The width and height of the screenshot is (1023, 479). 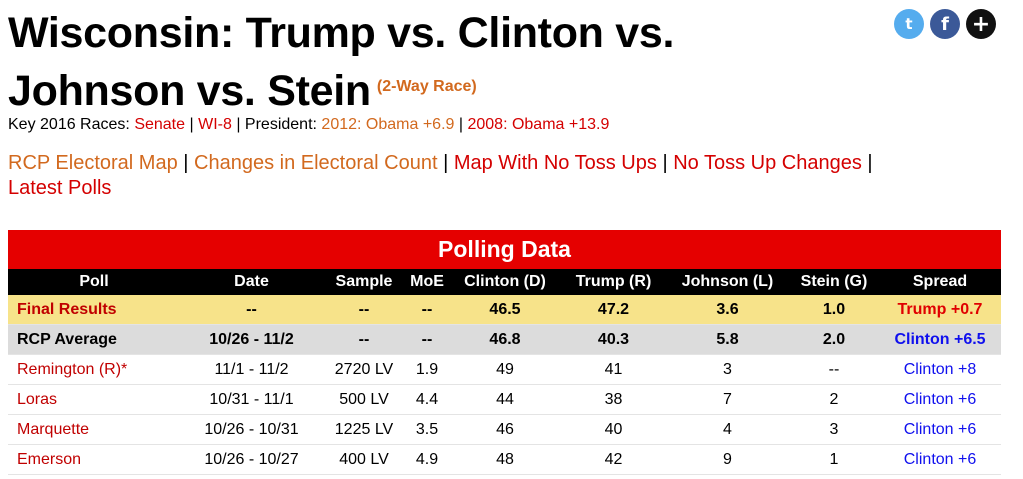 I want to click on table-cell: 7, so click(x=727, y=399).